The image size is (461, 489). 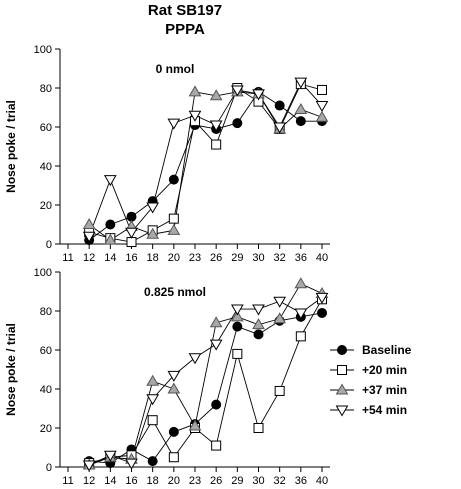 What do you see at coordinates (46, 390) in the screenshot?
I see `y-tick-label: 40` at bounding box center [46, 390].